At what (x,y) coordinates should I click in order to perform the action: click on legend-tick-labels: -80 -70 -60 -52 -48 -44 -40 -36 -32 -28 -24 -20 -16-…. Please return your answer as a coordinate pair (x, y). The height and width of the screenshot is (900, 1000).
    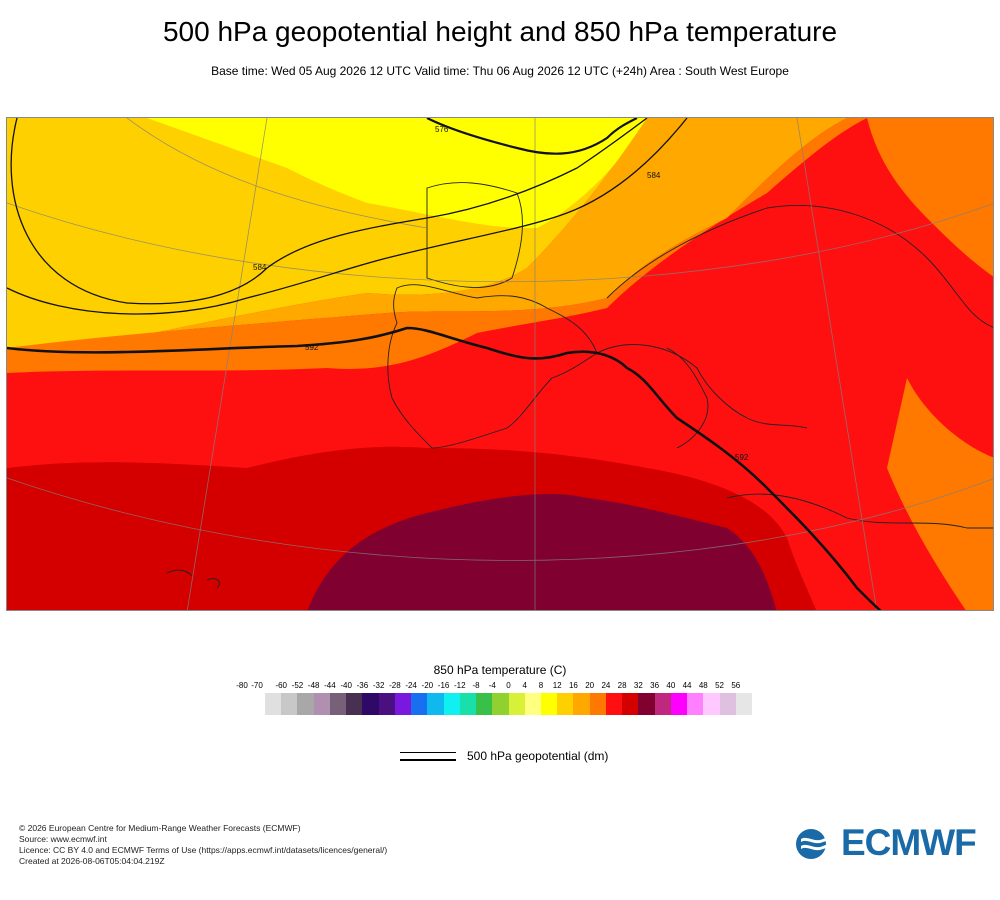
    Looking at the image, I should click on (498, 687).